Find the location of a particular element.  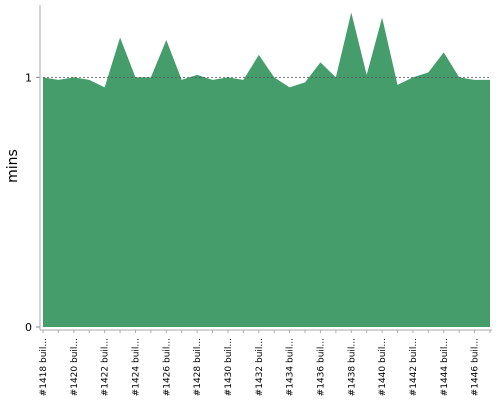

y-tick-label: 1 is located at coordinates (28, 77).